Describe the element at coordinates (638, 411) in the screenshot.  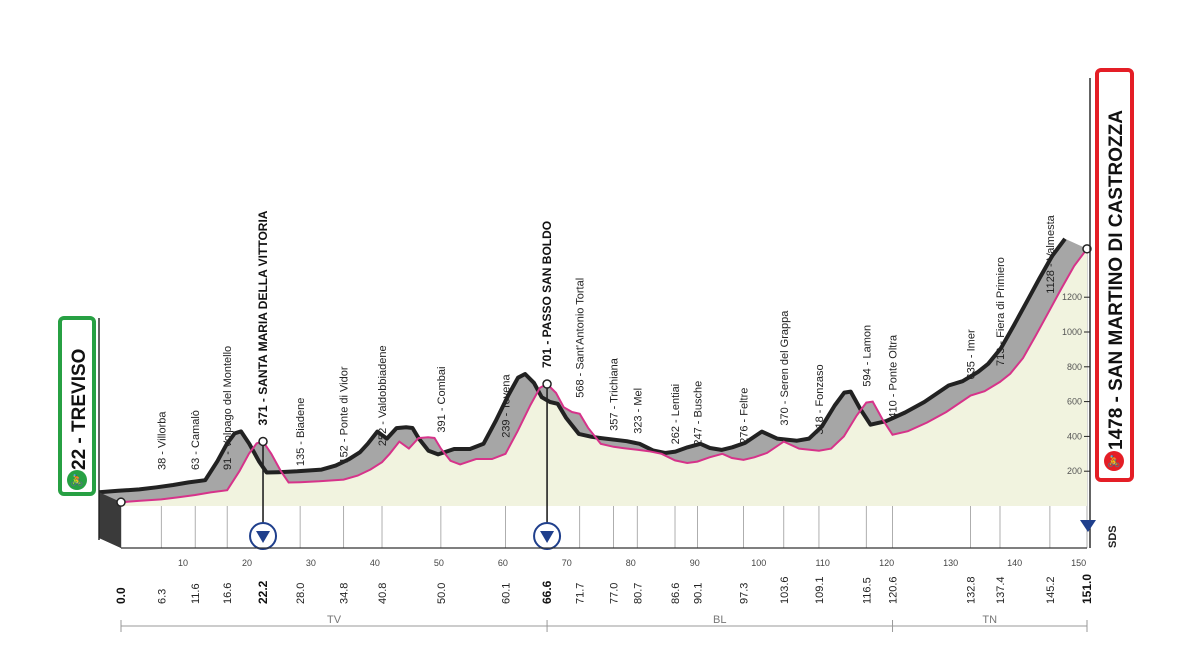
I see `place-label: 323 - Mel` at that location.